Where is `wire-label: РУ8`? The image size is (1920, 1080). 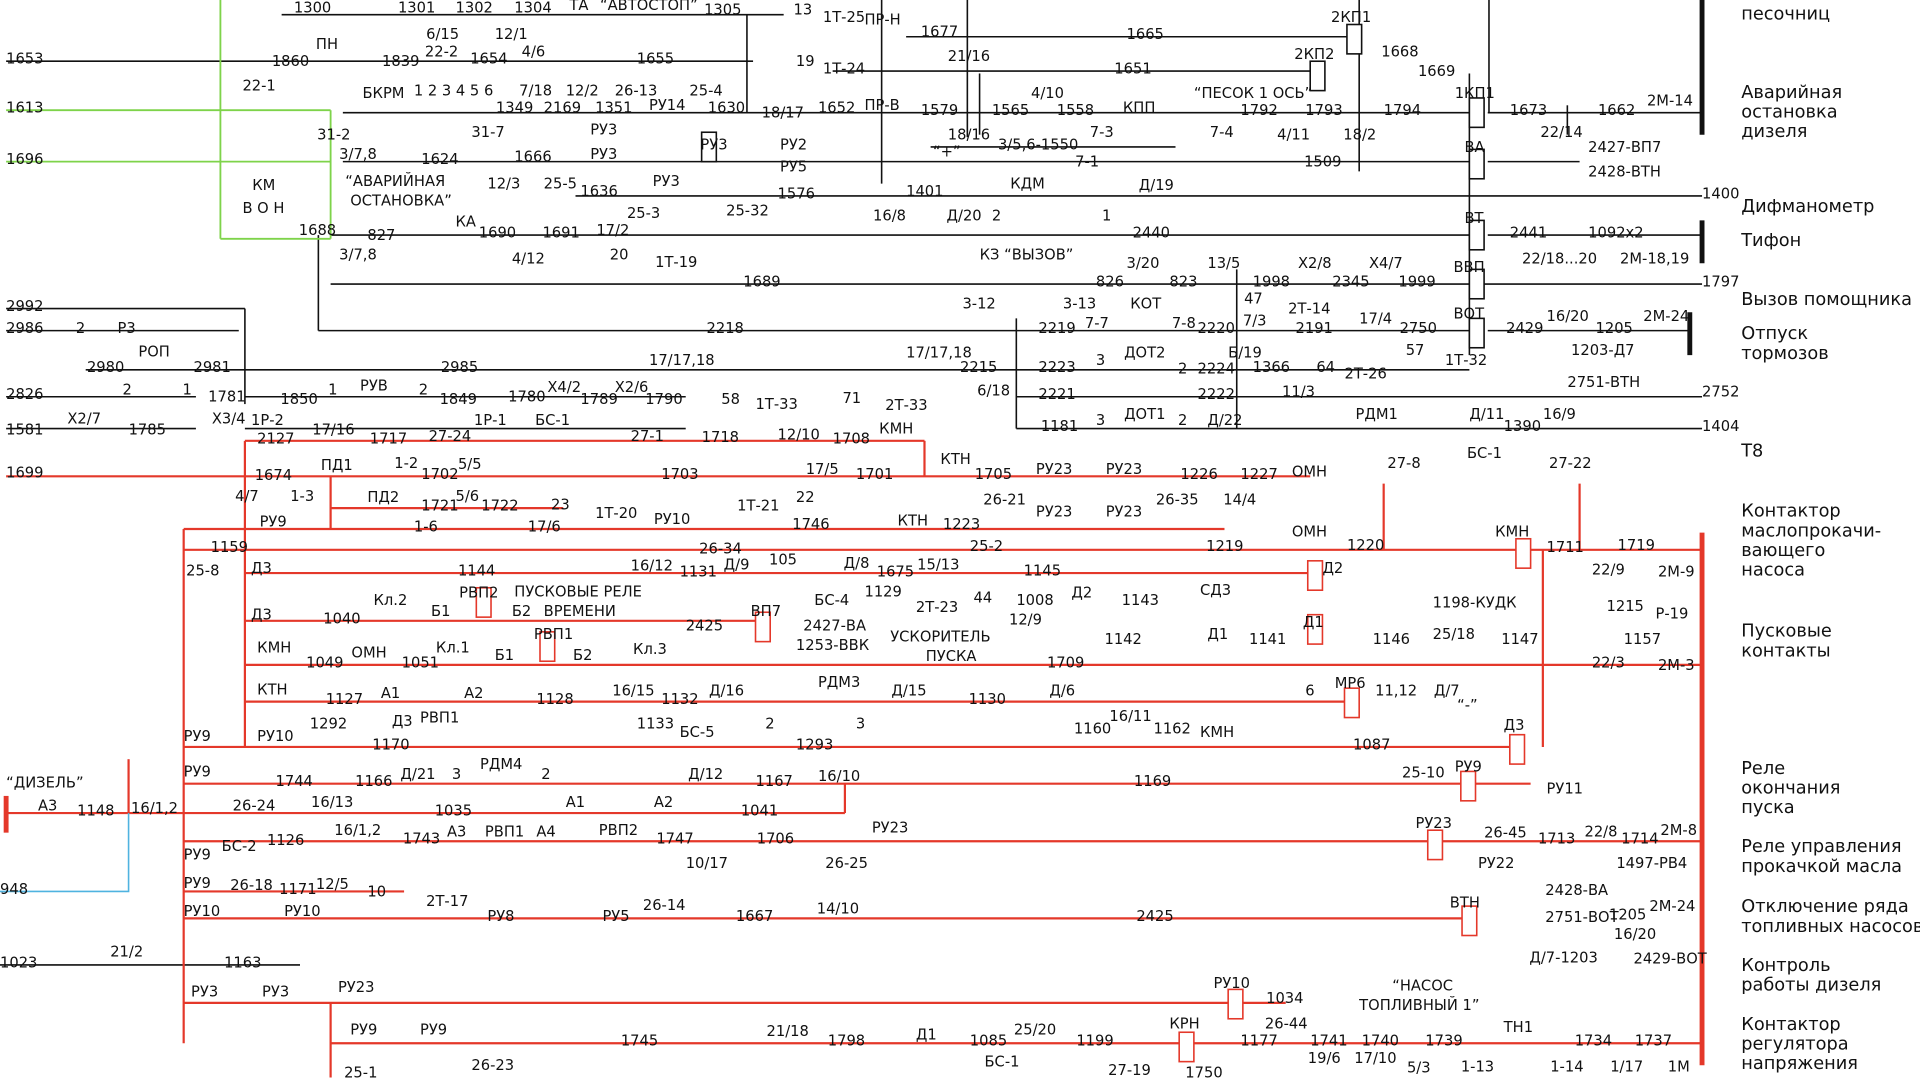
wire-label: РУ8 is located at coordinates (500, 916).